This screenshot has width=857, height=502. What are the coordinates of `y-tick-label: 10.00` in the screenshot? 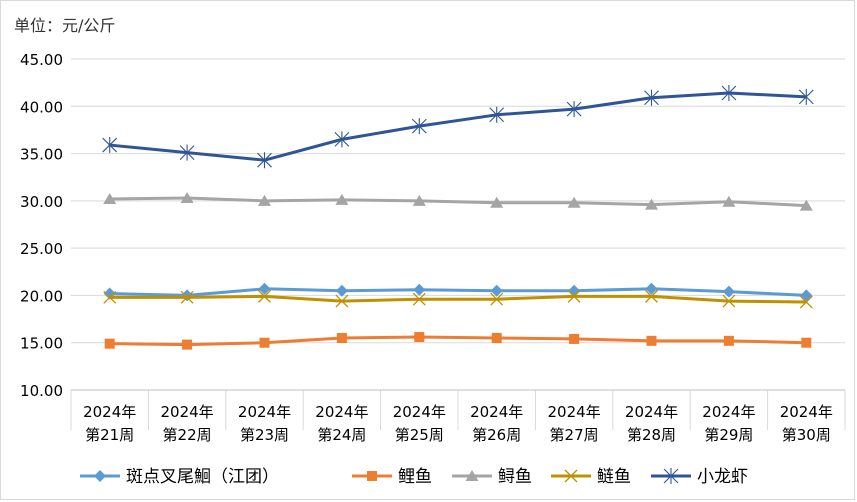 It's located at (41, 391).